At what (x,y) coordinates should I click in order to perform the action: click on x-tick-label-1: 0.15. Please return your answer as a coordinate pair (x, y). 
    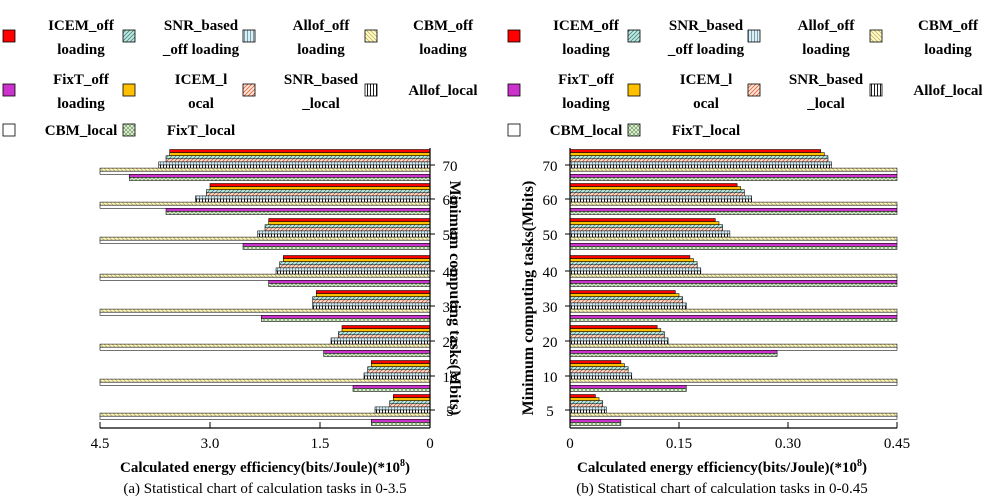
    Looking at the image, I should click on (679, 444).